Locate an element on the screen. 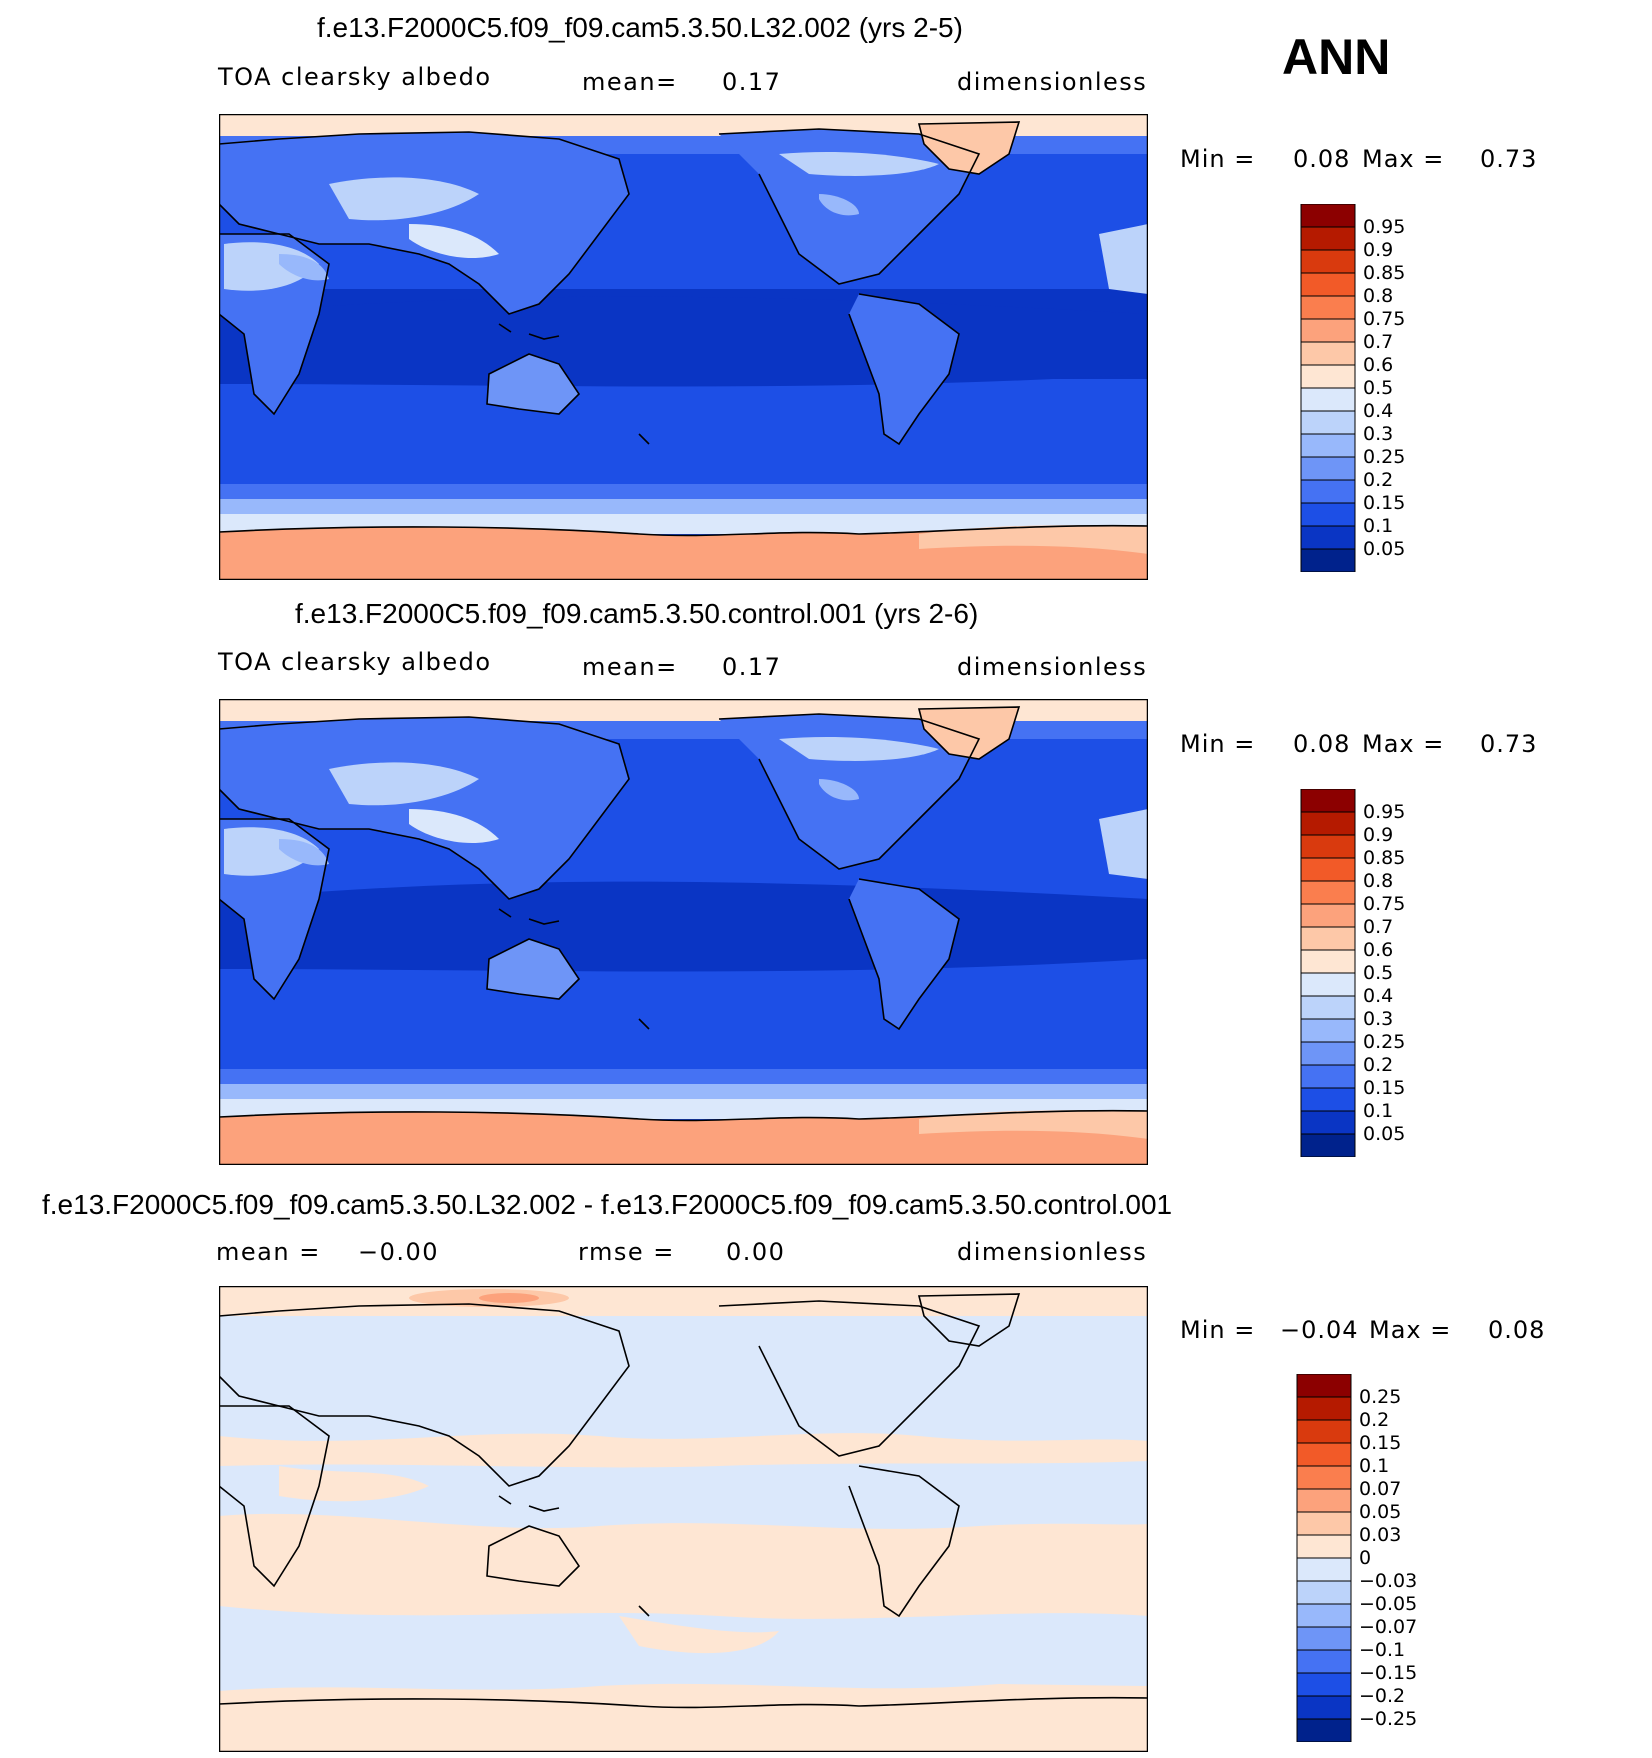  colorbar-tick-label: −0.15 is located at coordinates (1388, 1673).